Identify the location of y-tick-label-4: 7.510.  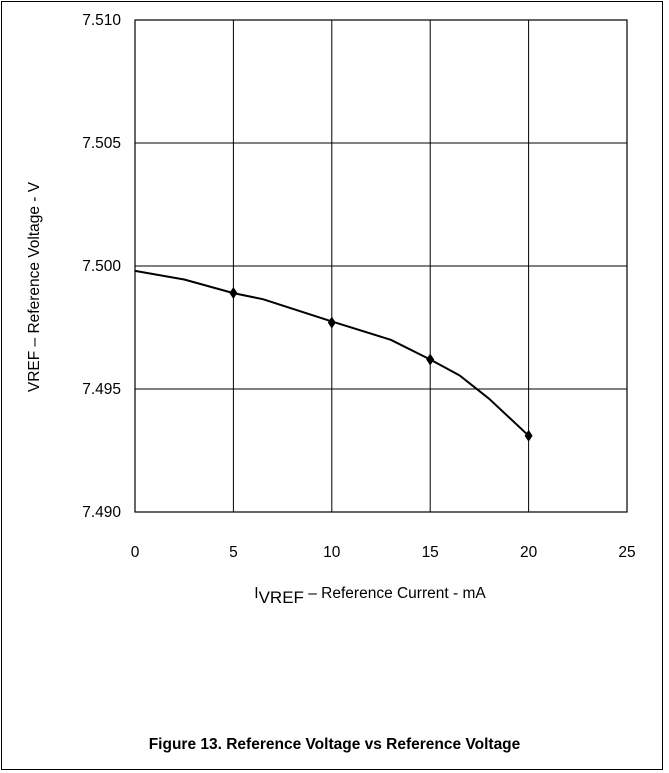
(101, 20).